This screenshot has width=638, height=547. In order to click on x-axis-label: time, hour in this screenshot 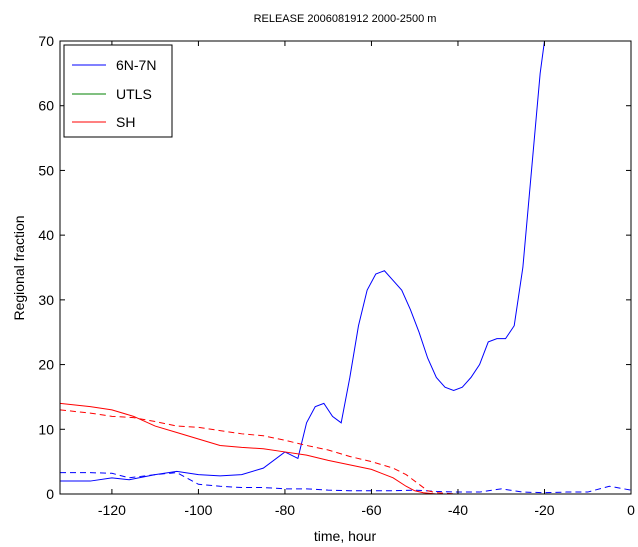, I will do `click(345, 536)`.